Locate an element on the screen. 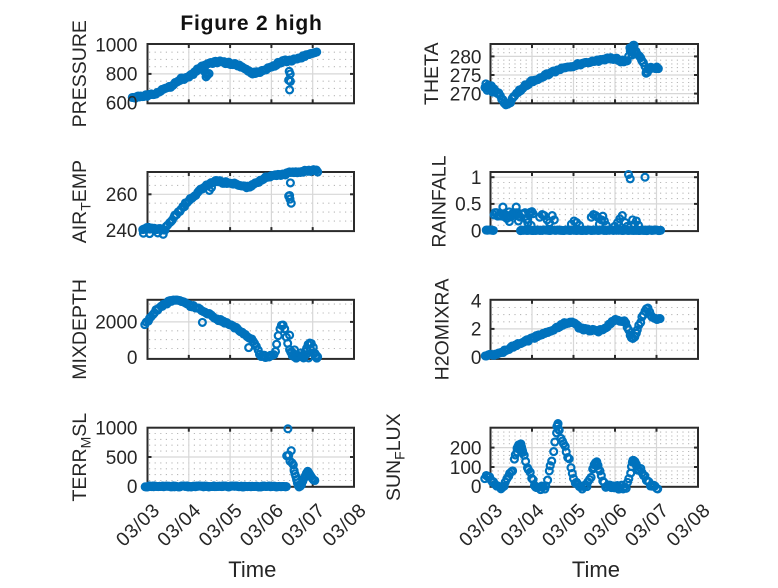  svg-text: 280 is located at coordinates (466, 57).